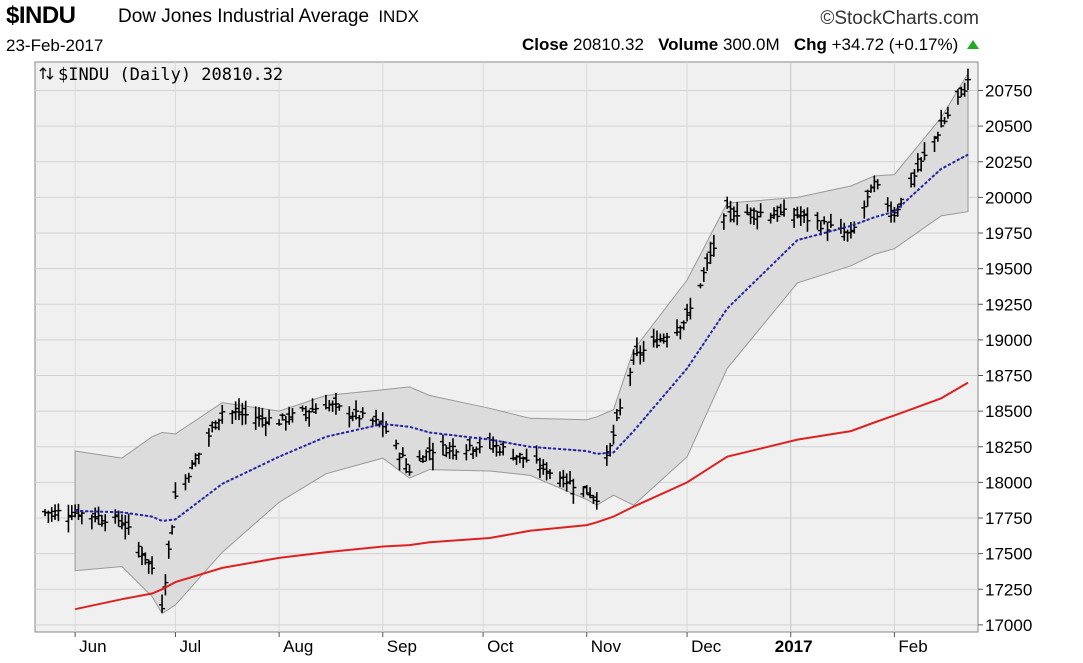 This screenshot has width=1083, height=663. What do you see at coordinates (1008, 162) in the screenshot?
I see `y-tick-label: 20250` at bounding box center [1008, 162].